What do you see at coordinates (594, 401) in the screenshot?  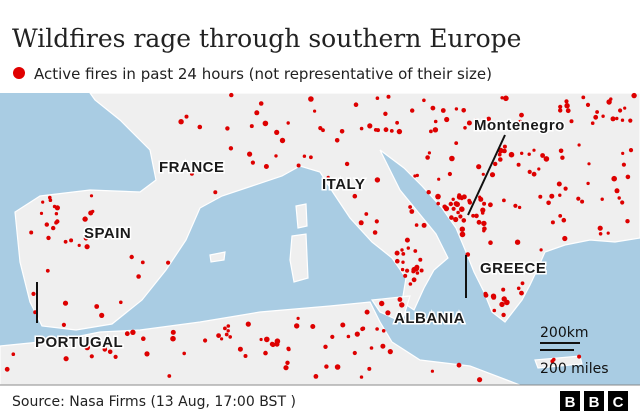 I see `logo: B B C` at bounding box center [594, 401].